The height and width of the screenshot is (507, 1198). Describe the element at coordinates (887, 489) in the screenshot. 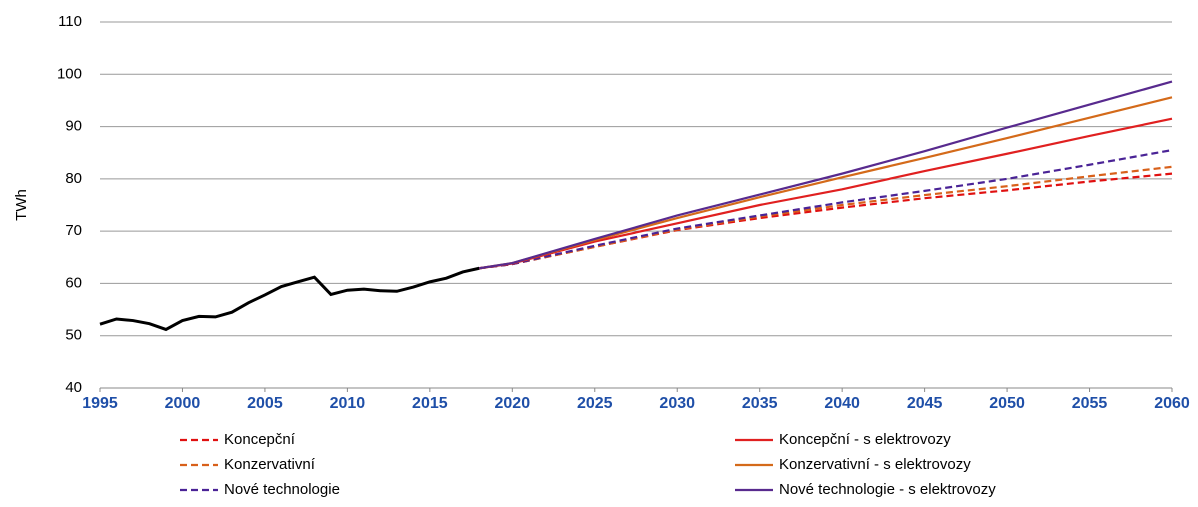

I see `legend-label: Nové technologie - s elektrovozy` at that location.